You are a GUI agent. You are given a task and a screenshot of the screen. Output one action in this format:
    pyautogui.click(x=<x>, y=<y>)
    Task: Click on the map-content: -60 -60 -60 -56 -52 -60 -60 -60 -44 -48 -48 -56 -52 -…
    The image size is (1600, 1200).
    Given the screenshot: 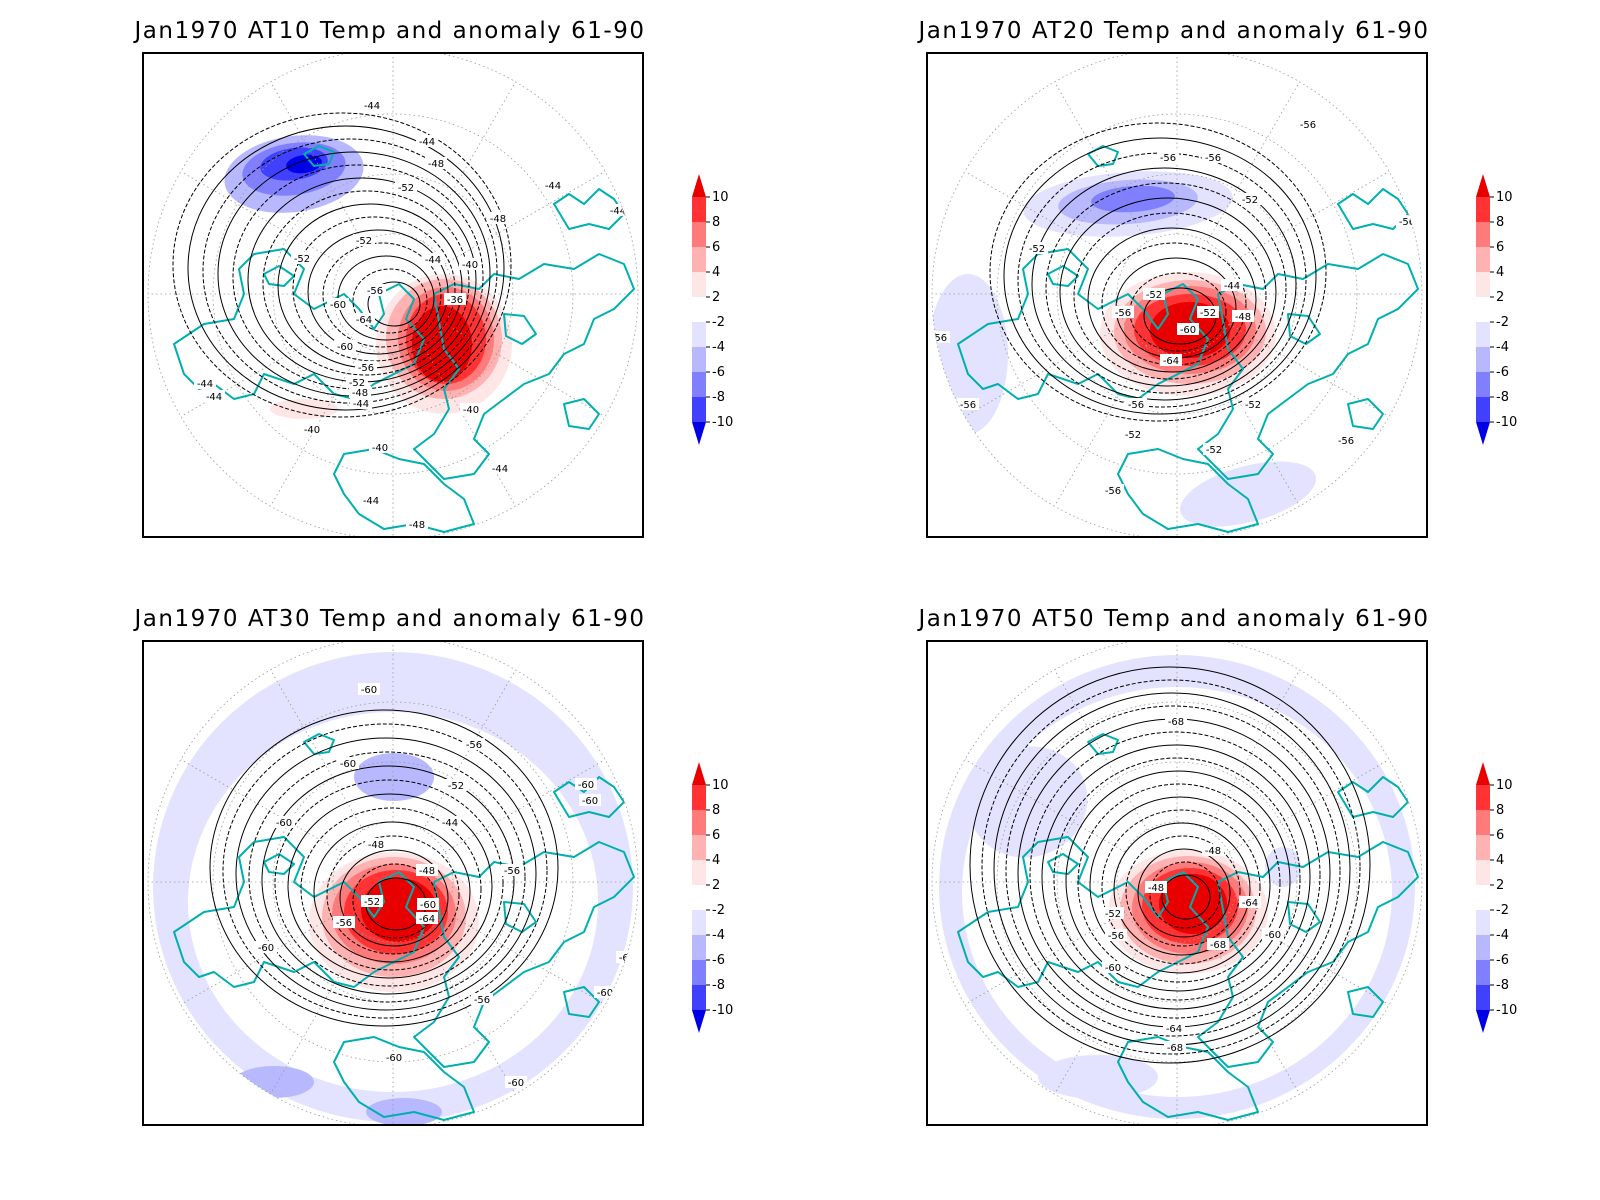 What is the action you would take?
    pyautogui.click(x=395, y=883)
    